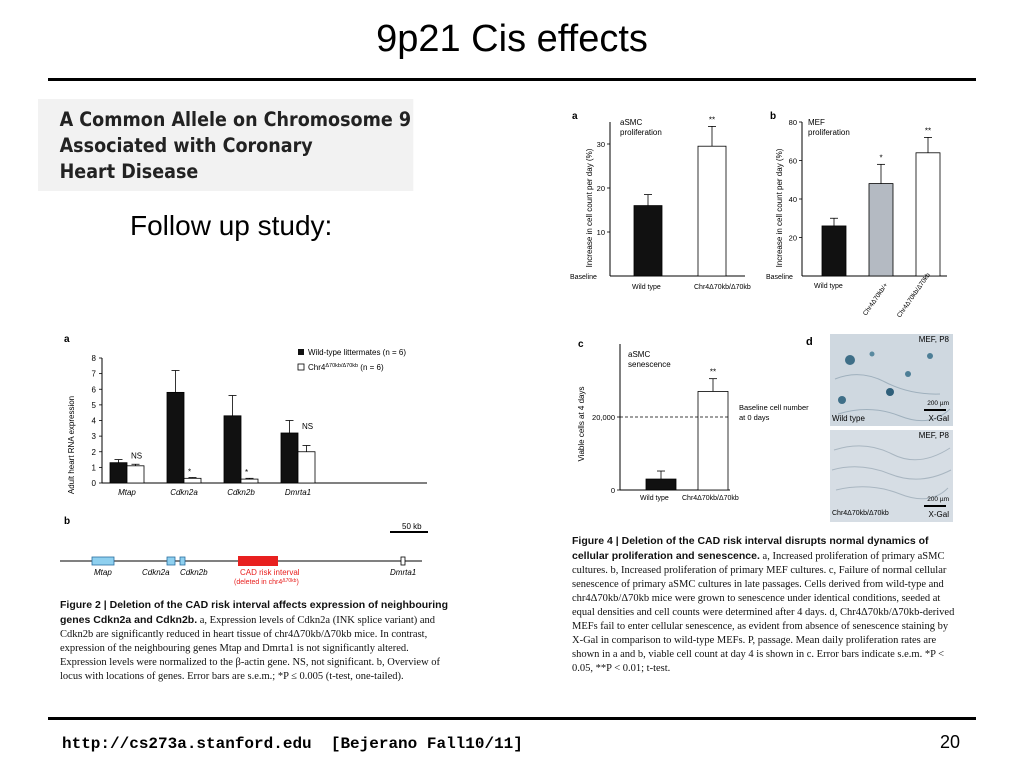 The height and width of the screenshot is (768, 1024). I want to click on figure4-c-baseline-label-2: at 0 days, so click(754, 417).